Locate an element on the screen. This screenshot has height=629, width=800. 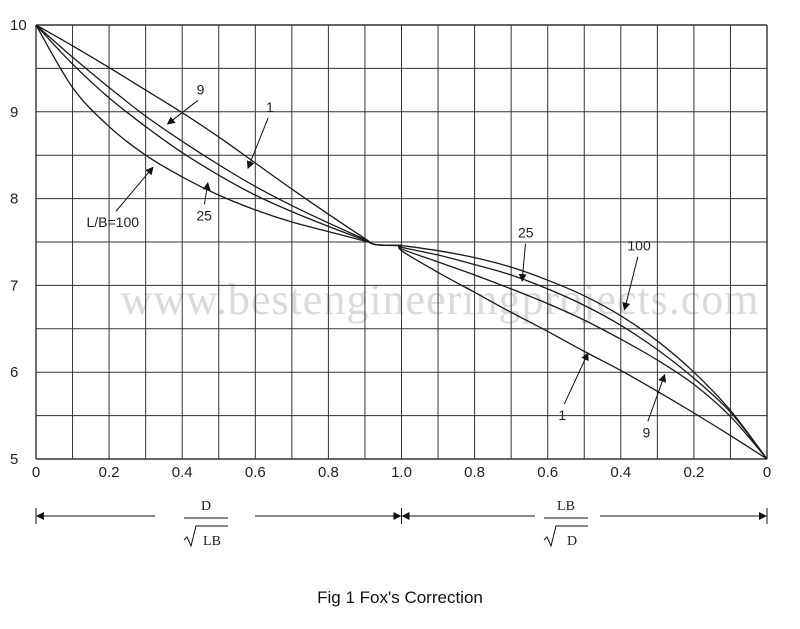
x-axis-right-label: LB D is located at coordinates (565, 524).